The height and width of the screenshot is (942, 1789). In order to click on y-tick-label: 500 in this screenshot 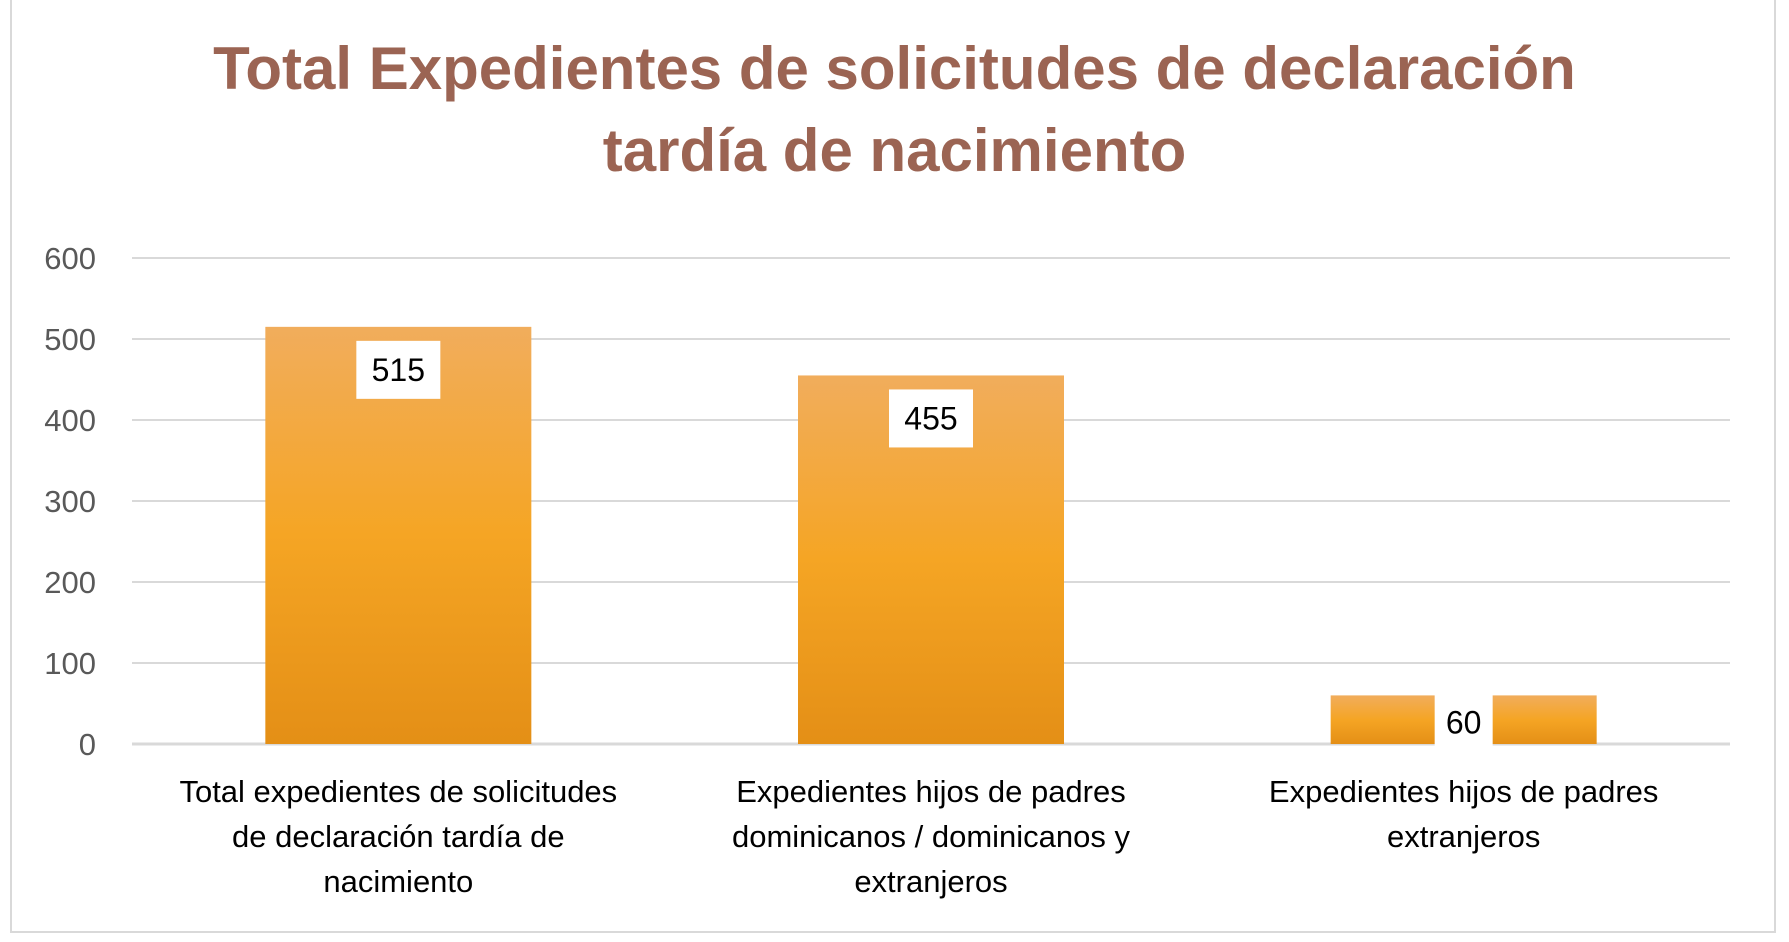, I will do `click(70, 339)`.